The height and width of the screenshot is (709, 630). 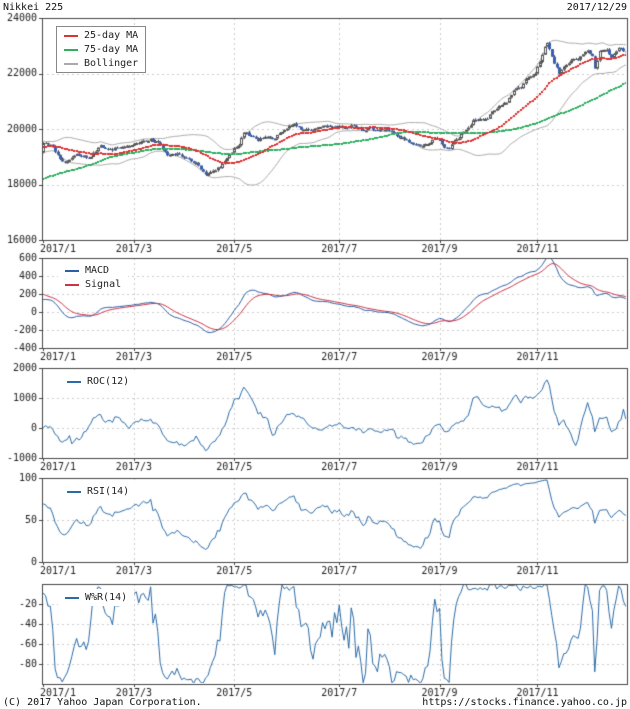 I want to click on roc-legend: ROC(12), so click(x=98, y=381).